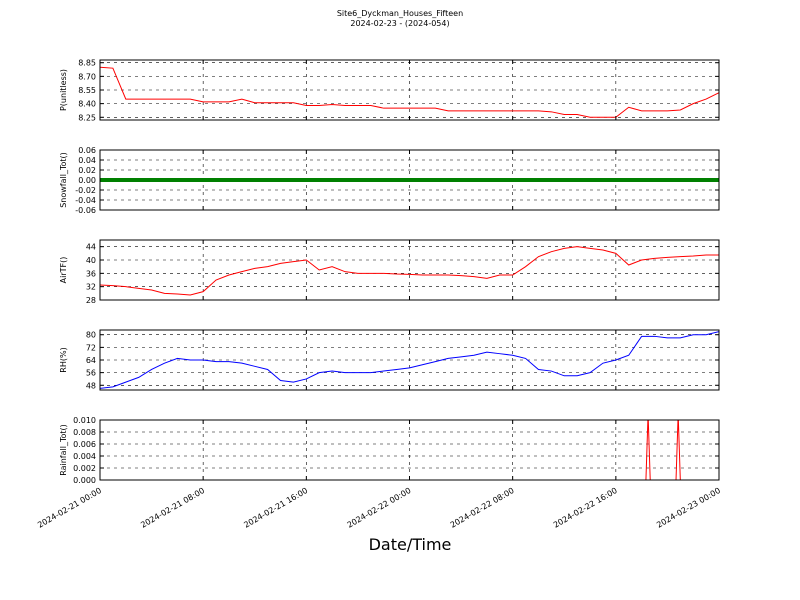 The width and height of the screenshot is (800, 600). Describe the element at coordinates (172, 508) in the screenshot. I see `x-tick-label: 2024-02-21 08:00` at that location.